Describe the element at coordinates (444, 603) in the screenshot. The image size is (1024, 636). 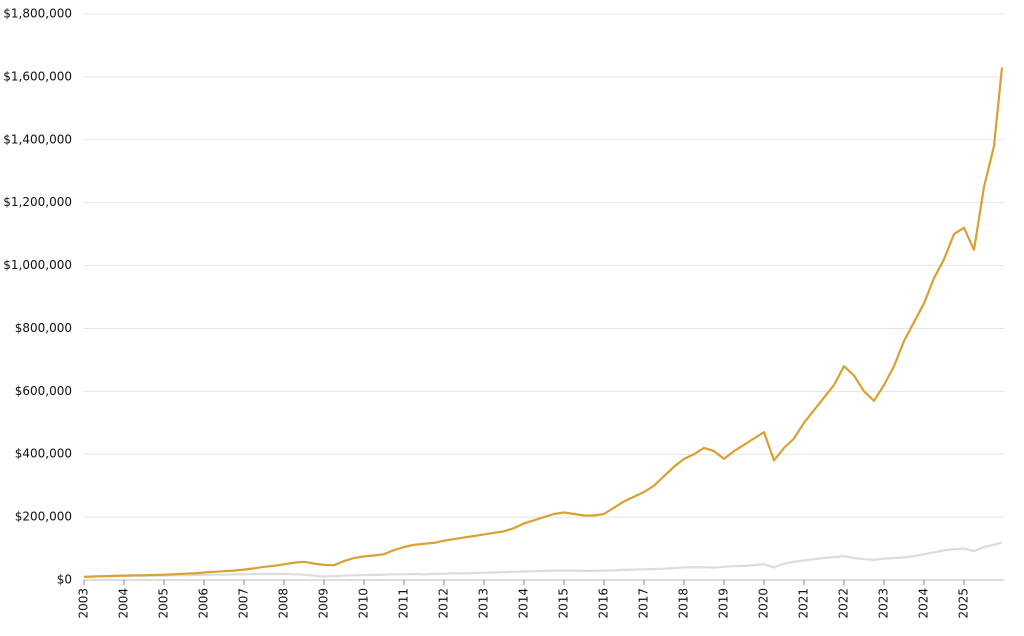
I see `x-tick-label: 2012` at that location.